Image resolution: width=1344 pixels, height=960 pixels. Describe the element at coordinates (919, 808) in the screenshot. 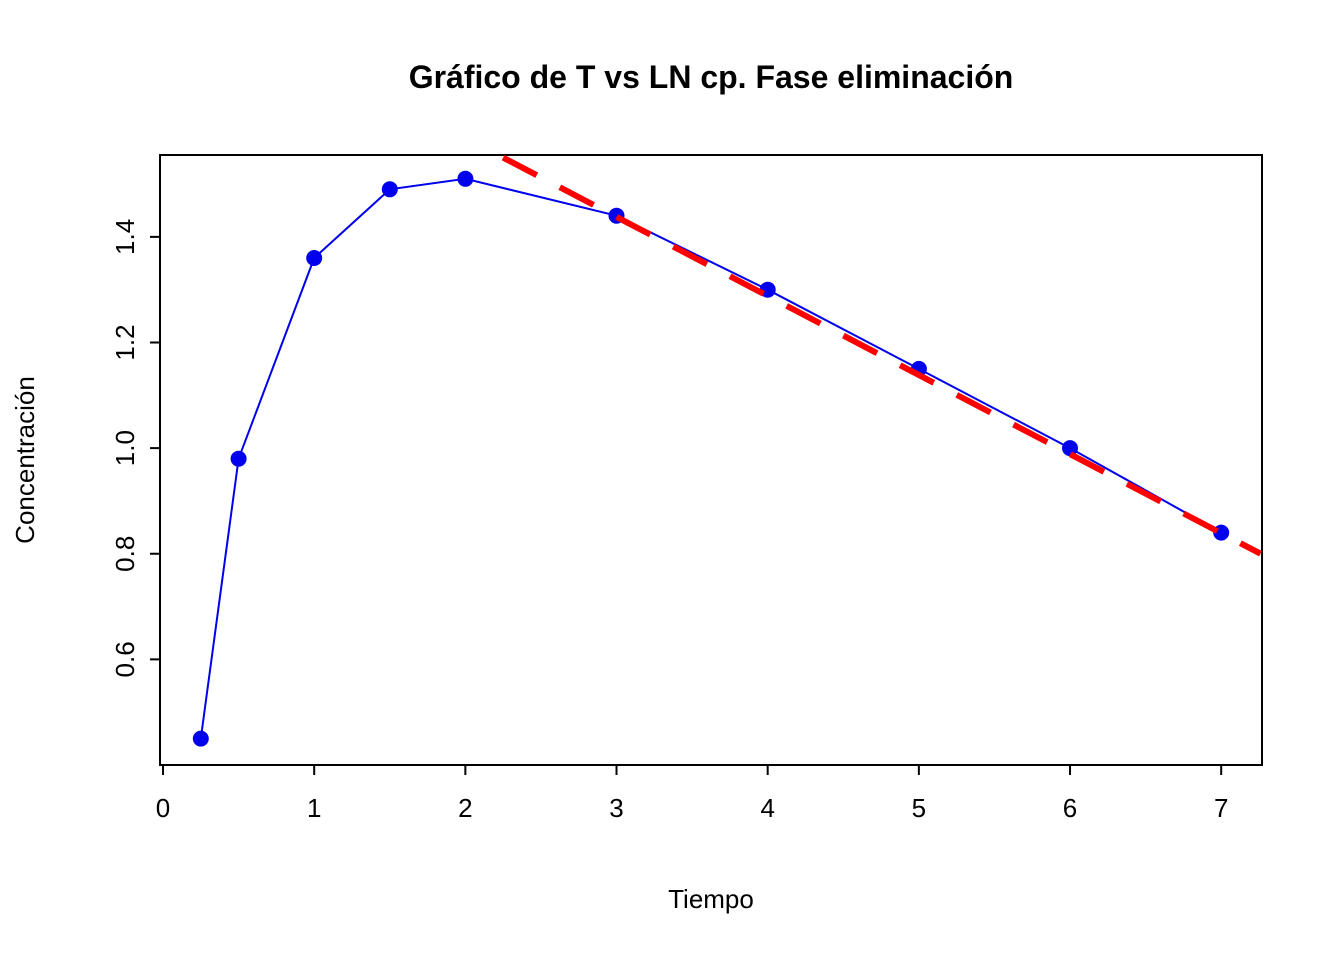

I see `x-tick-label: 5` at that location.